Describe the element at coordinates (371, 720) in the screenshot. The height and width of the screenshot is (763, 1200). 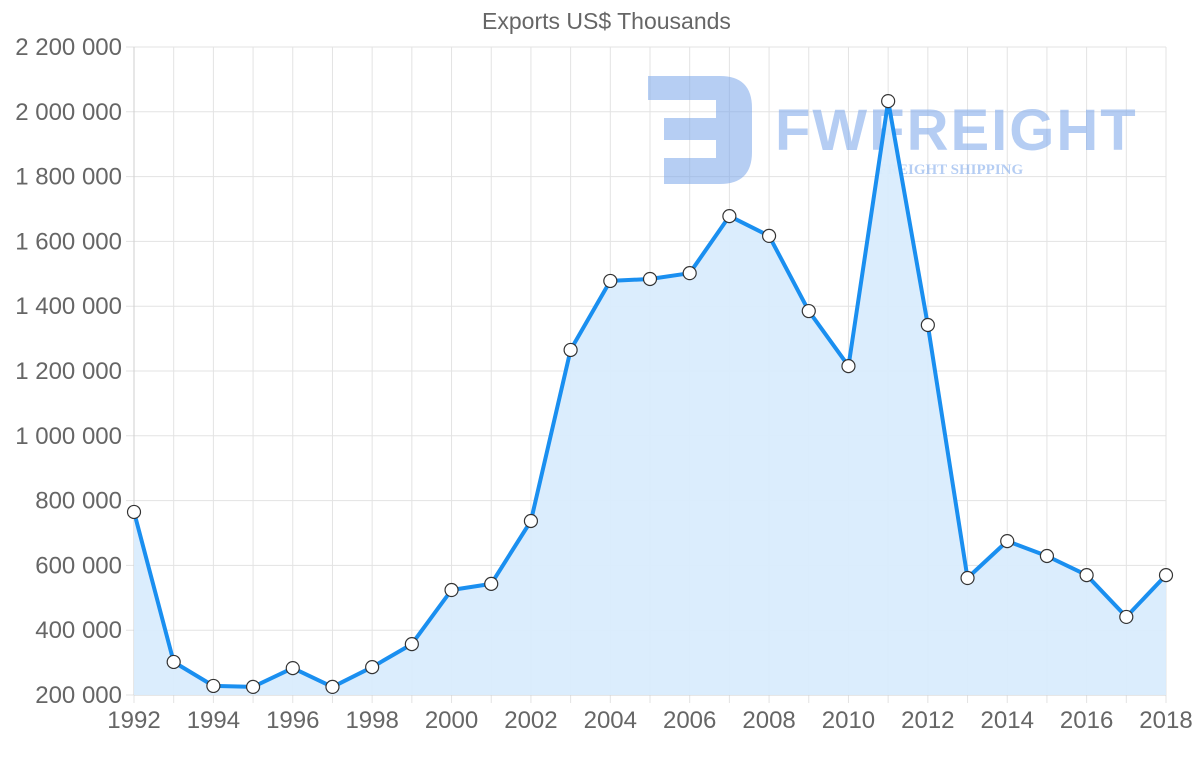
I see `x-tick-label: 1998` at that location.